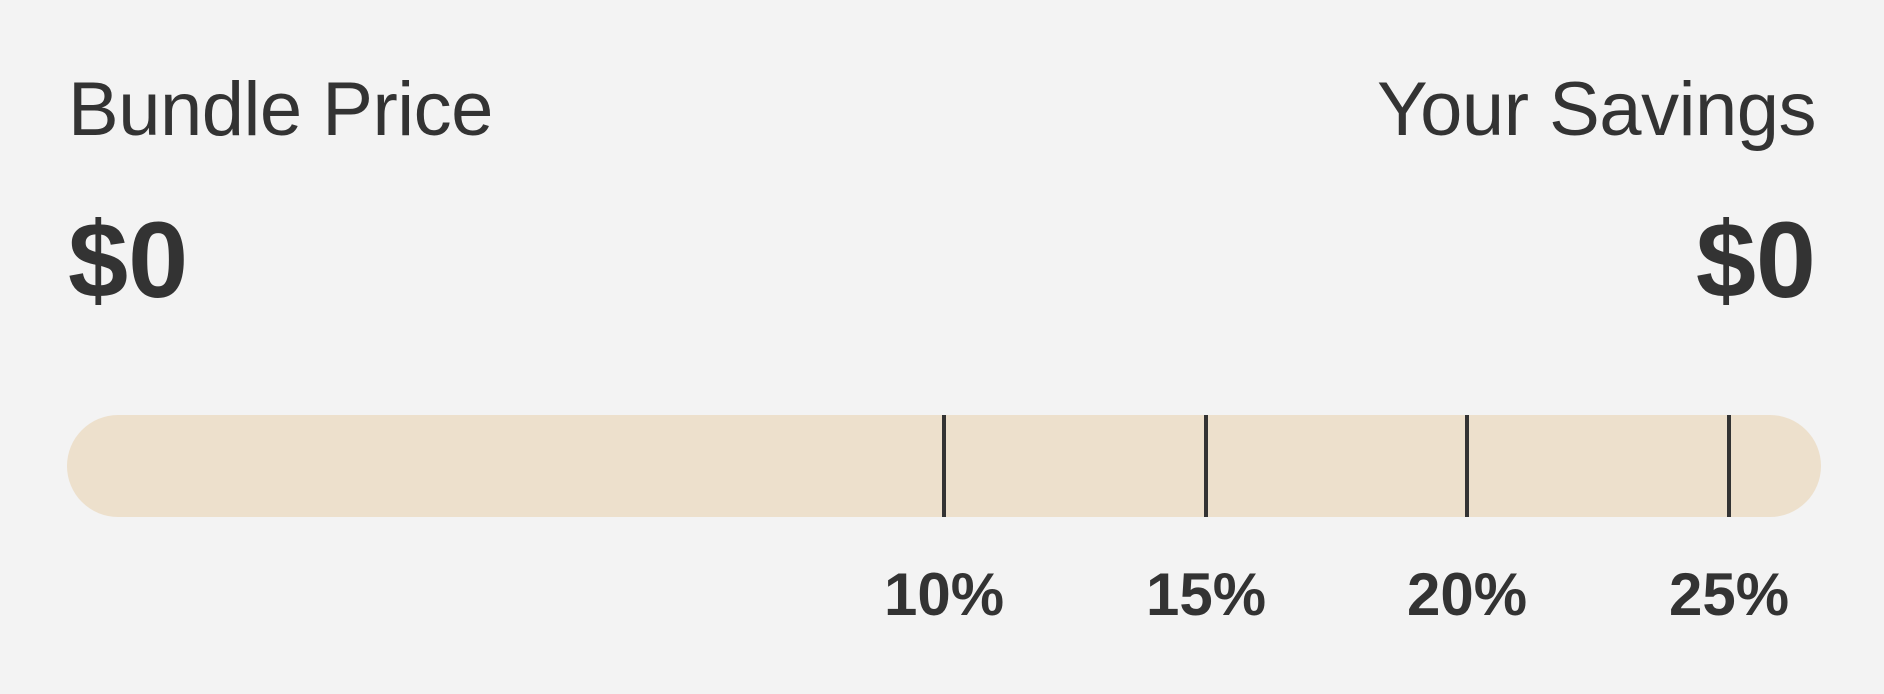 The width and height of the screenshot is (1884, 694). Describe the element at coordinates (280, 109) in the screenshot. I see `bundle-price-label: Bundle Price` at that location.